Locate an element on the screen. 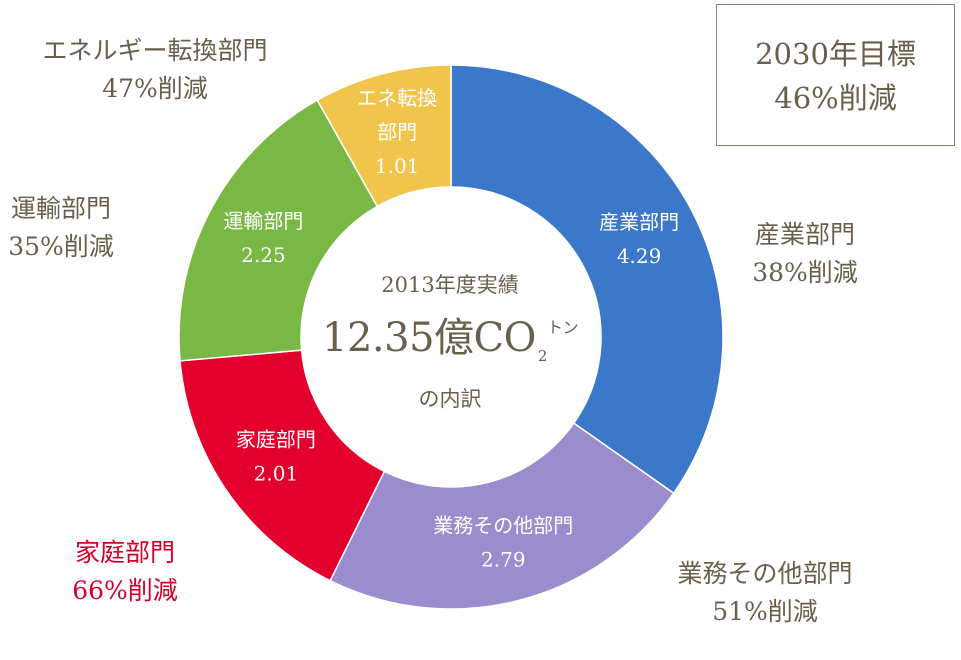 This screenshot has width=961, height=660. outer-label-industry-reduction: 38%削減 is located at coordinates (805, 272).